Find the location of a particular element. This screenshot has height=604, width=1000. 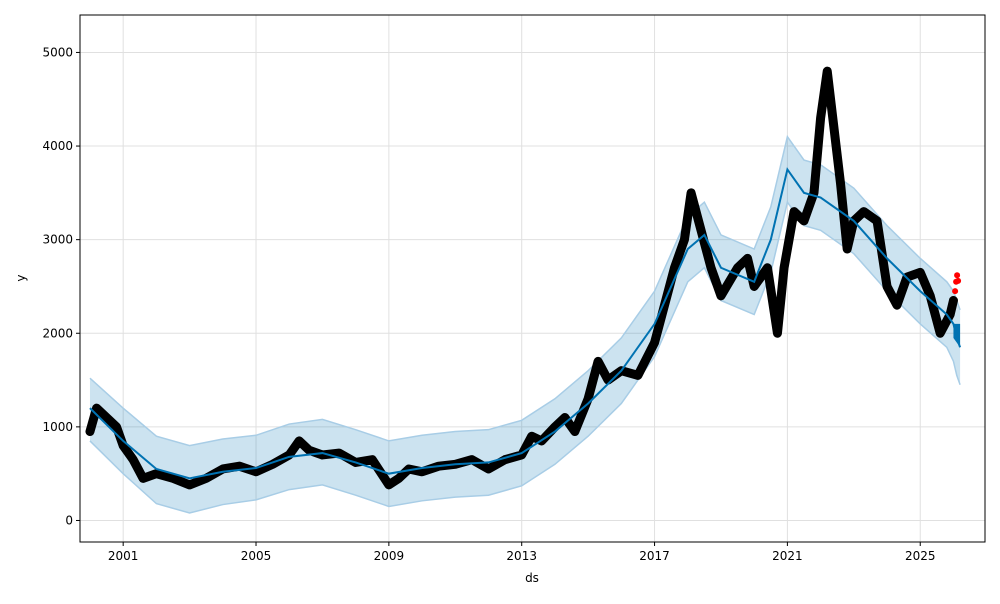

y-tick-label: 5000 is located at coordinates (57, 52).